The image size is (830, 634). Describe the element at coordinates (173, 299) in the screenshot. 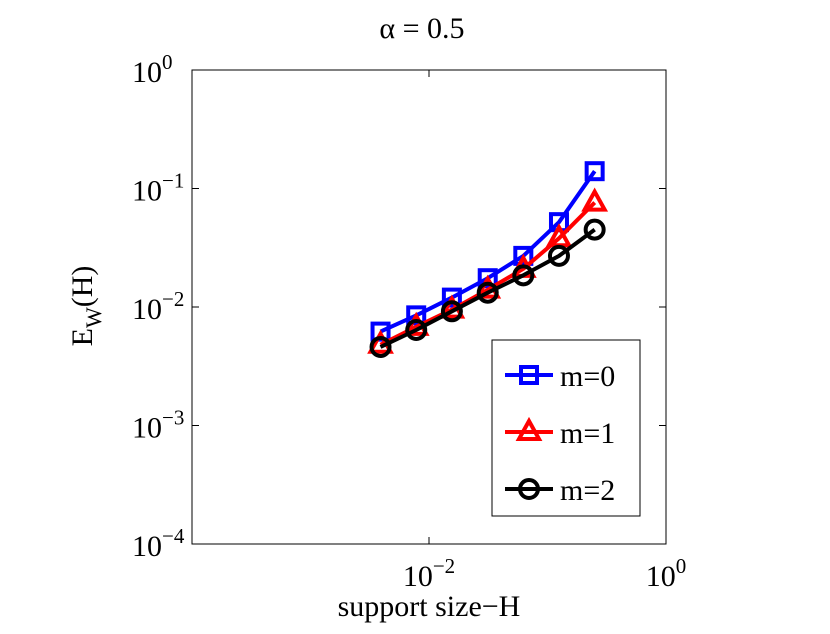

I see `y-tick-label-exponent: −2` at that location.